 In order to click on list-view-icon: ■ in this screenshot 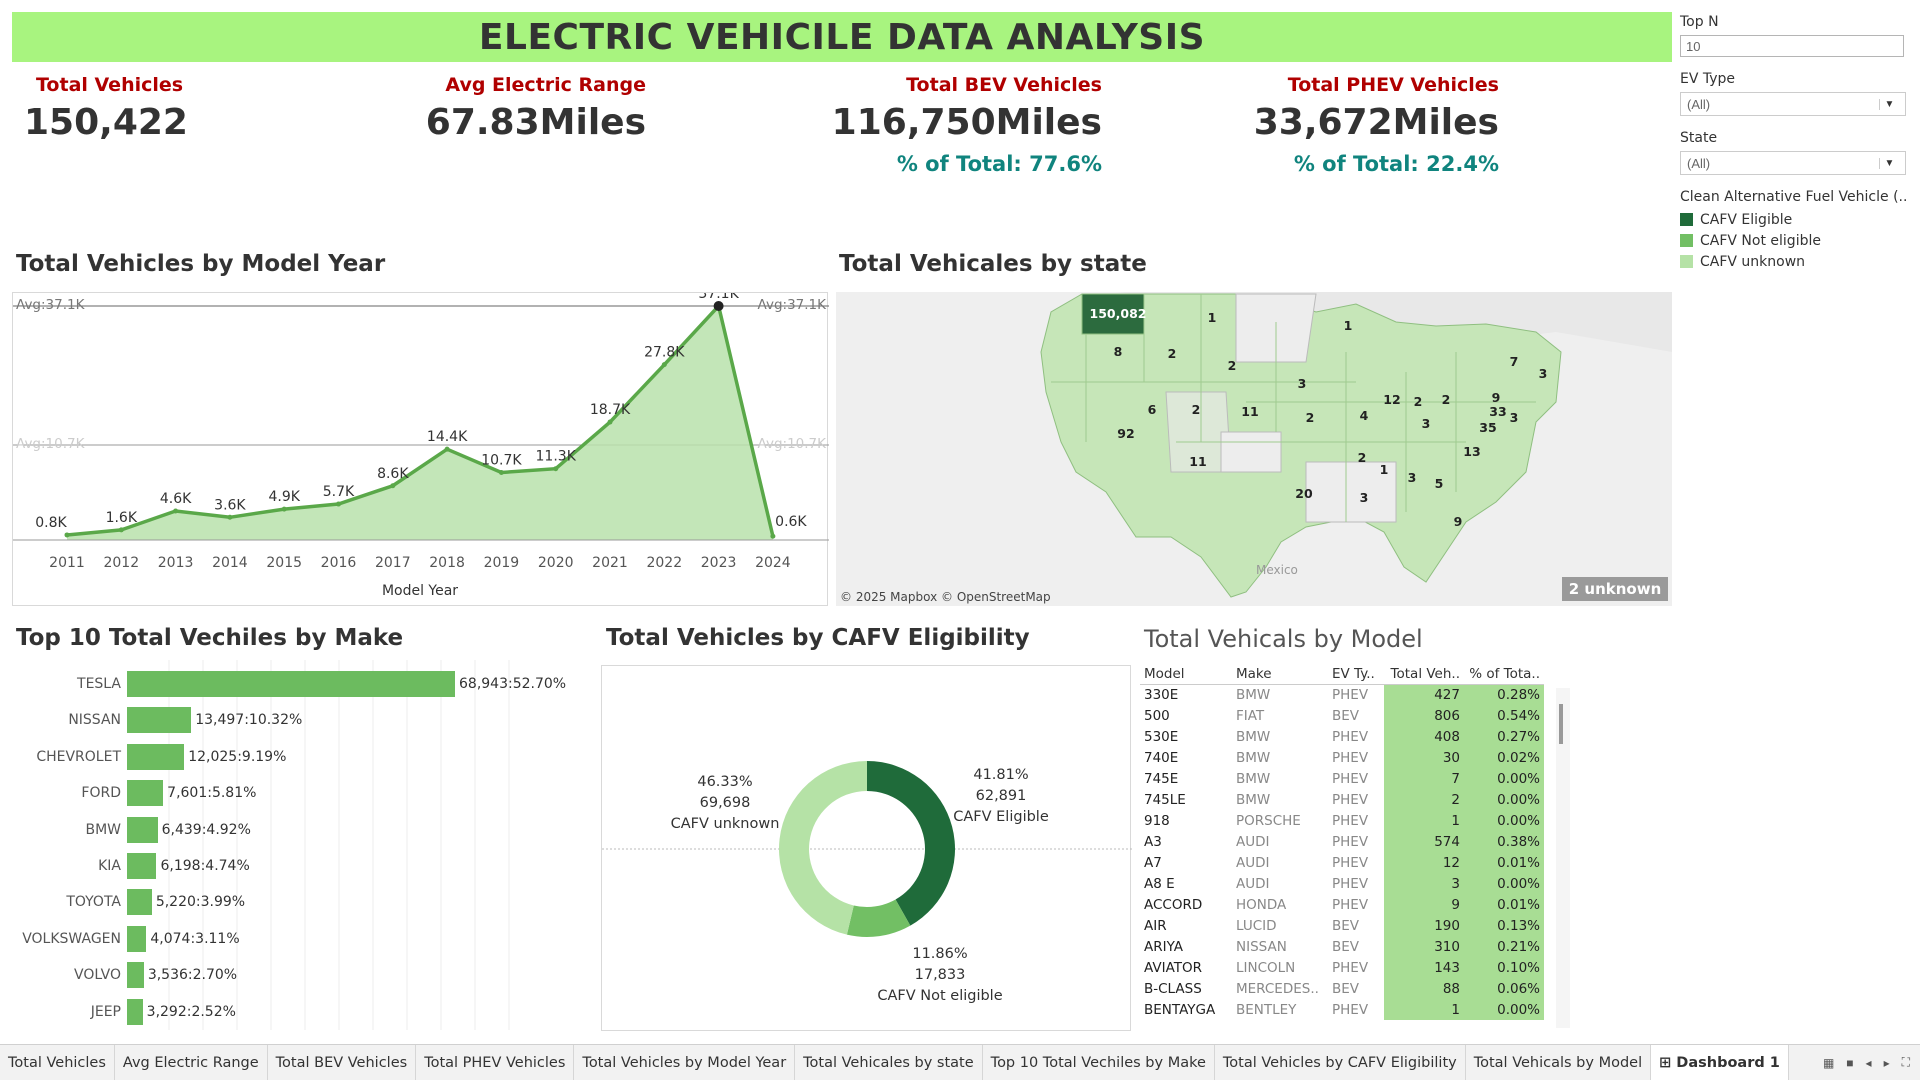, I will do `click(1850, 1062)`.